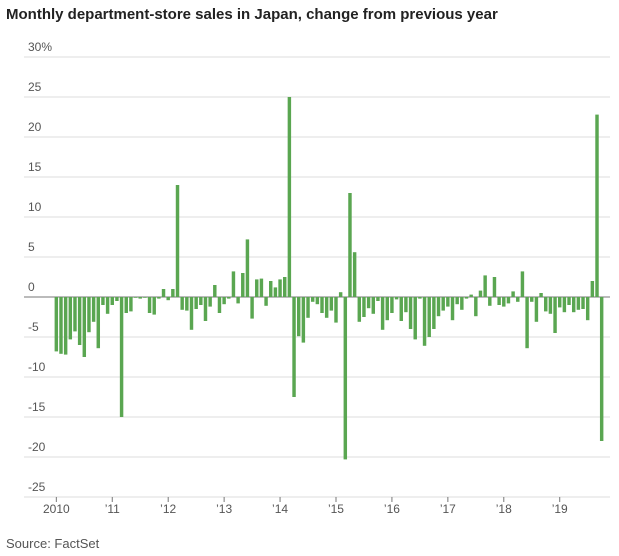 This screenshot has height=556, width=619. I want to click on x-tick-label: ’13, so click(224, 509).